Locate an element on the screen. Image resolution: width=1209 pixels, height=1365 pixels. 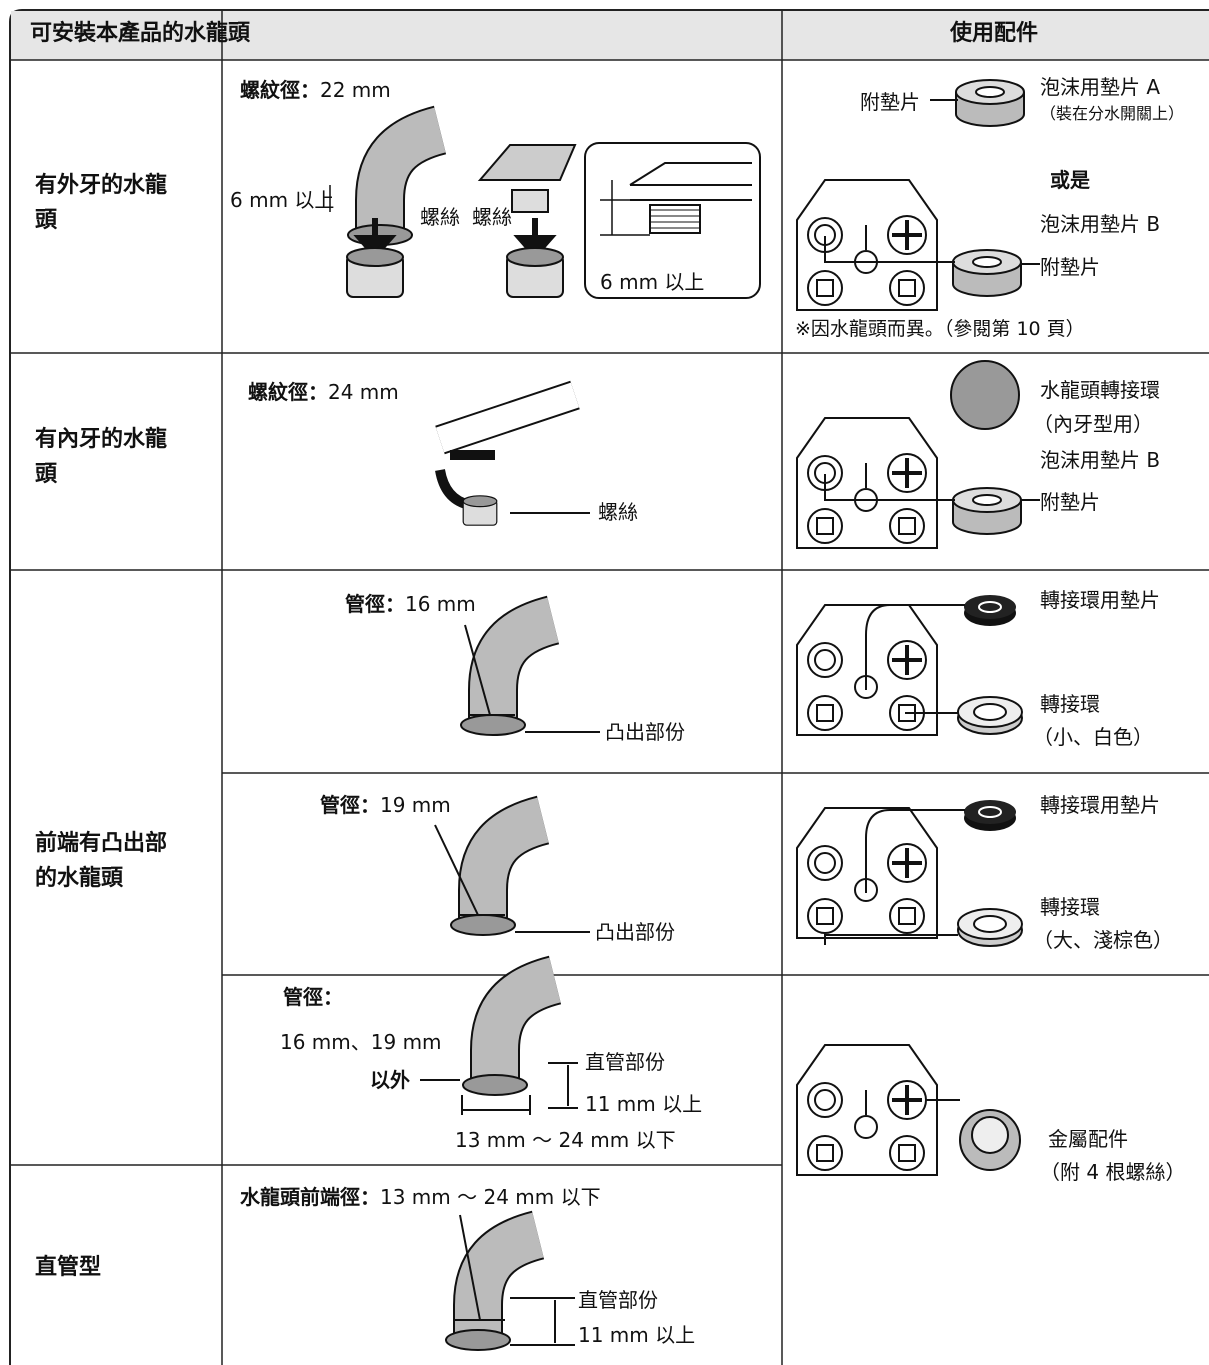
header-parts: 使用配件 is located at coordinates (994, 33).